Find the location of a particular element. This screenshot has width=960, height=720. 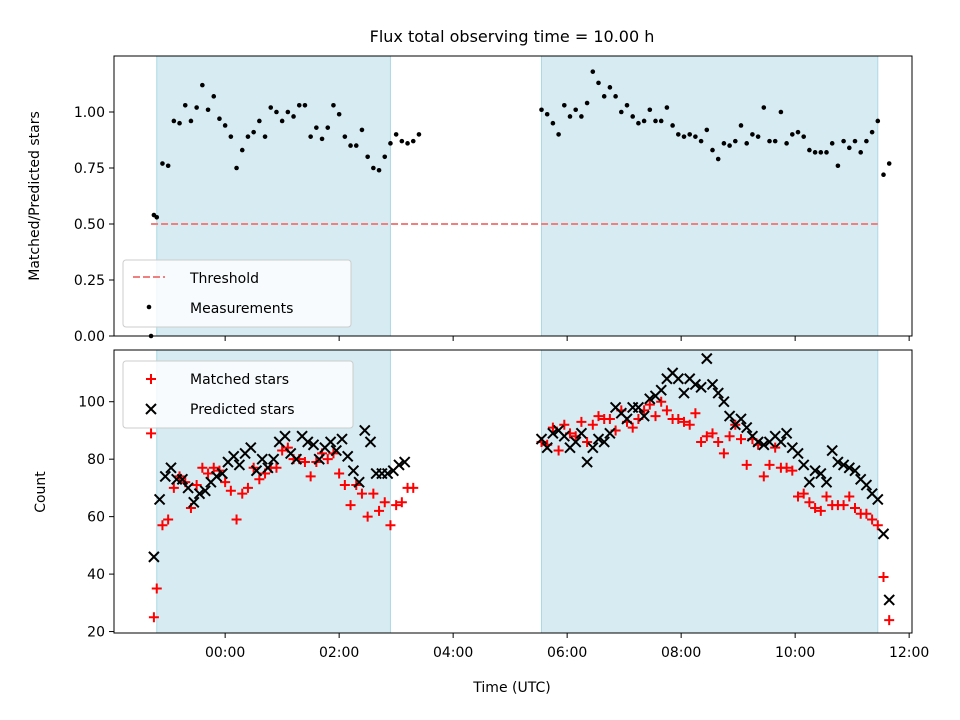

x-tick-label: 02:00 is located at coordinates (339, 653).